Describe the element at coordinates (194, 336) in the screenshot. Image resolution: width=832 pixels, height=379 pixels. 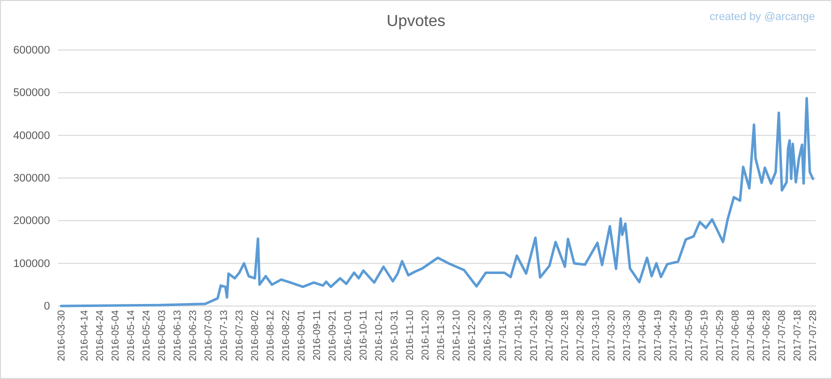
I see `x-tick-label: 2016-06-23` at that location.